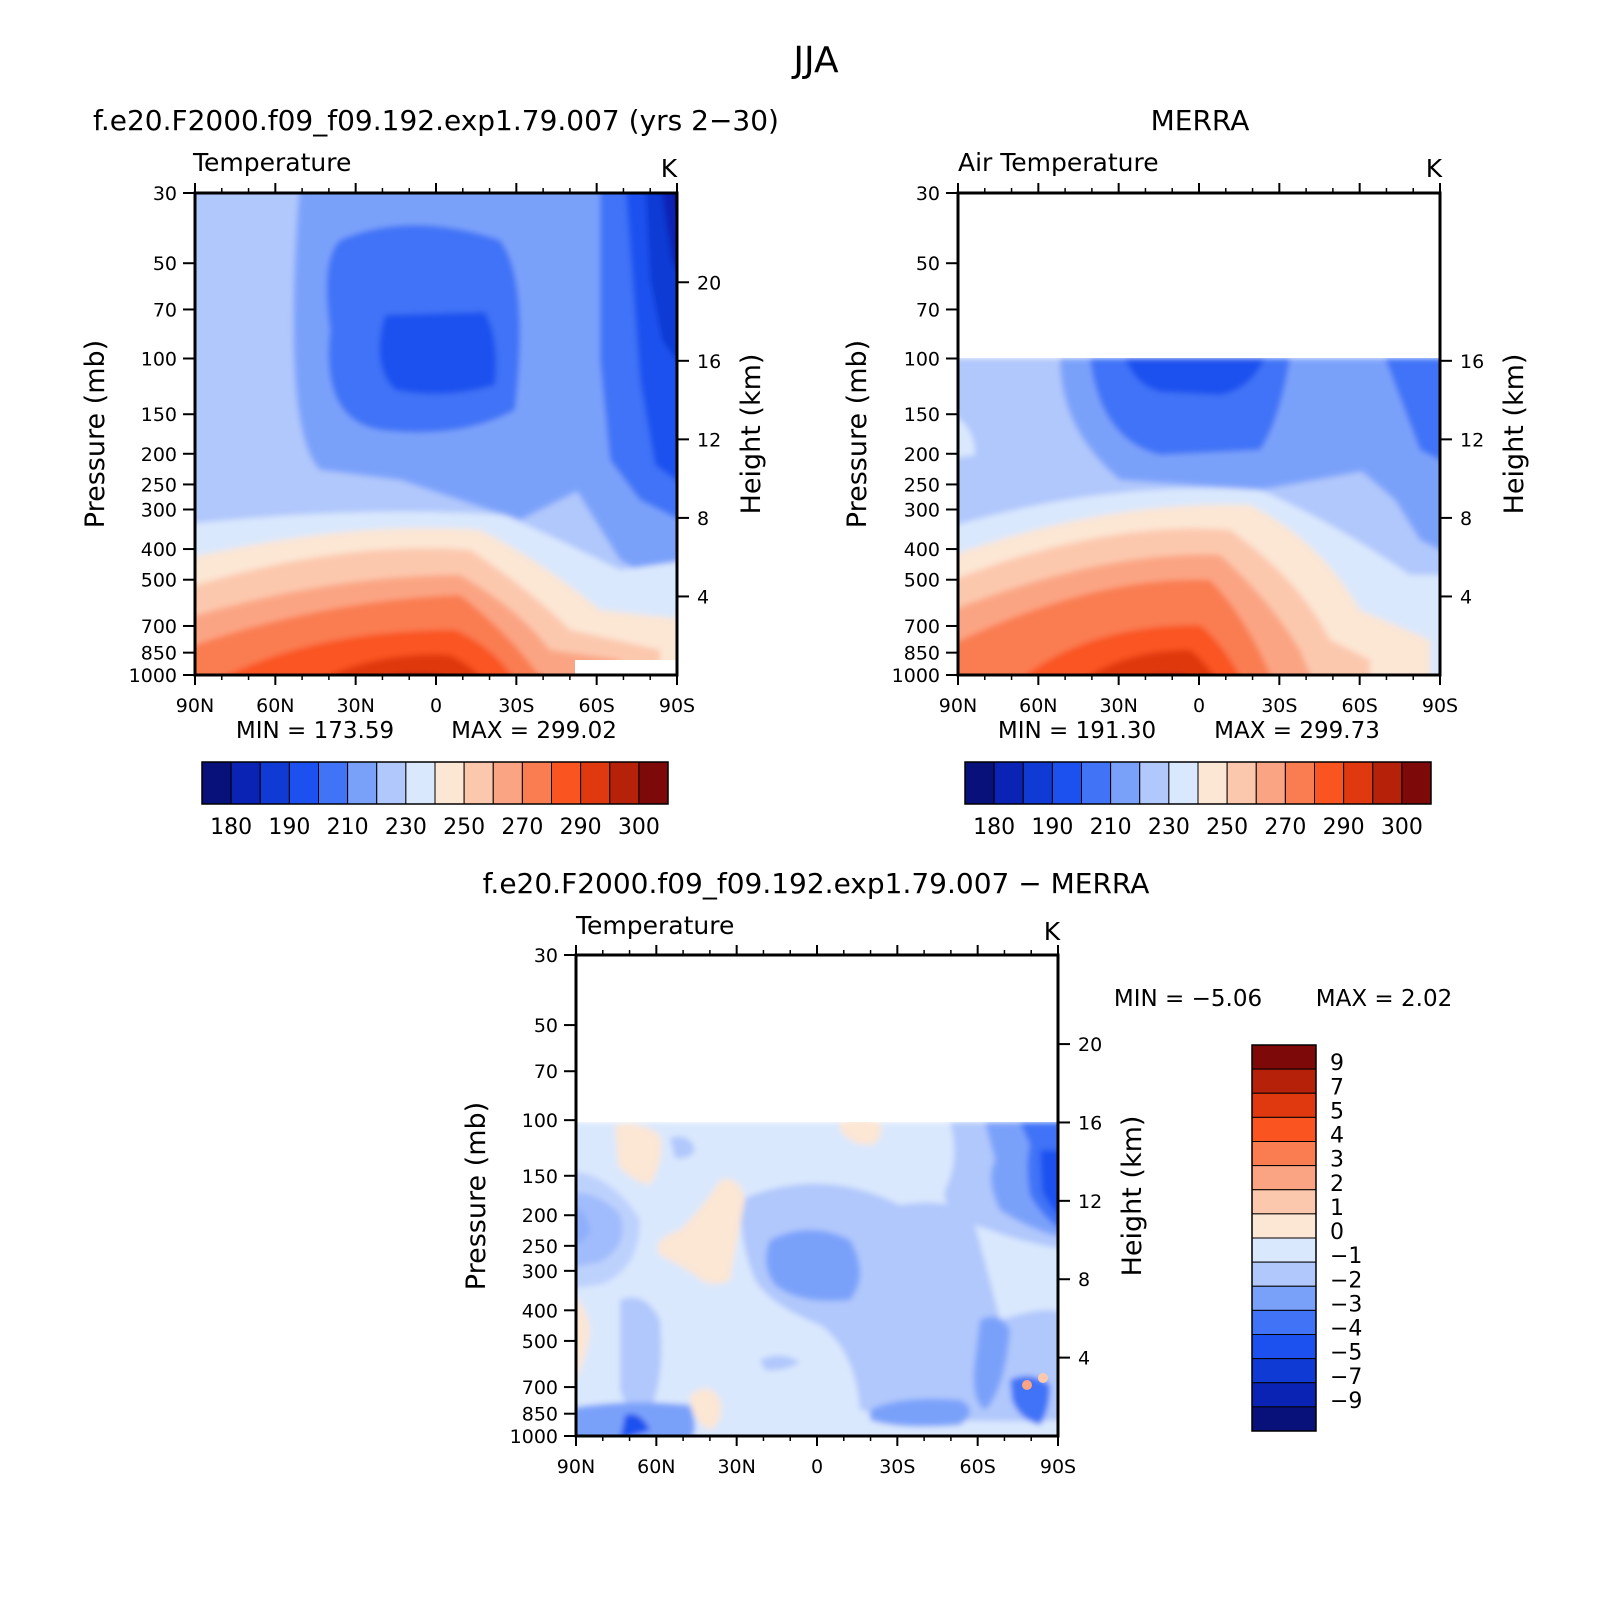 The image size is (1624, 1622). Describe the element at coordinates (1337, 1136) in the screenshot. I see `colorbar-label: 4` at that location.